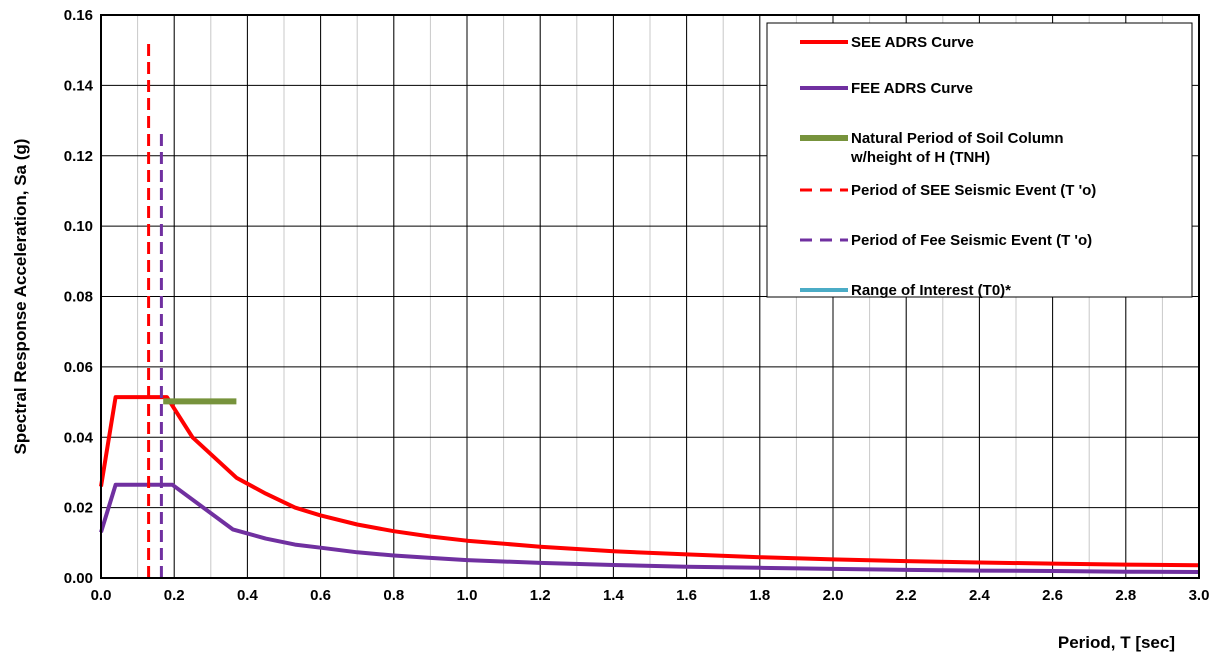 The height and width of the screenshot is (660, 1213). I want to click on x-tick-label: 1.8, so click(759, 595).